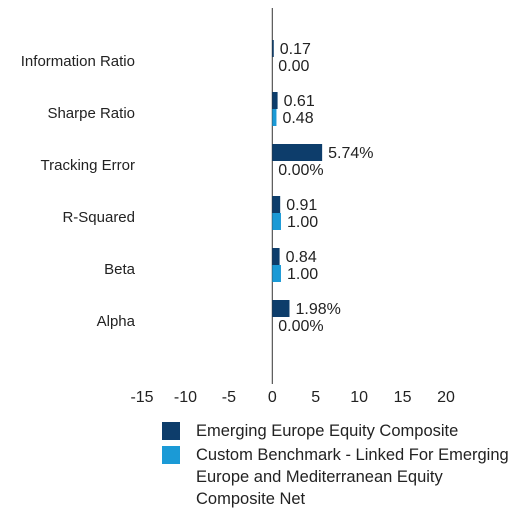 This screenshot has width=529, height=519. What do you see at coordinates (446, 397) in the screenshot?
I see `x-tick-label: 20` at bounding box center [446, 397].